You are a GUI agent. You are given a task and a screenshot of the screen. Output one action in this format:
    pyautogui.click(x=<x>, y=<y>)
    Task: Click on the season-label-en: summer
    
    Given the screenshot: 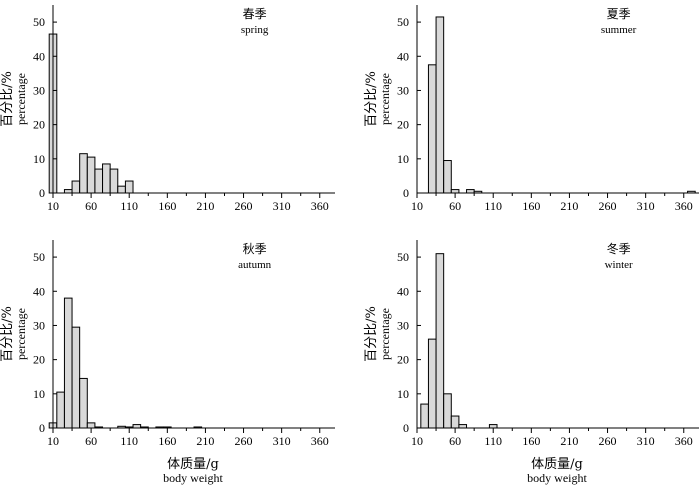 What is the action you would take?
    pyautogui.click(x=619, y=30)
    